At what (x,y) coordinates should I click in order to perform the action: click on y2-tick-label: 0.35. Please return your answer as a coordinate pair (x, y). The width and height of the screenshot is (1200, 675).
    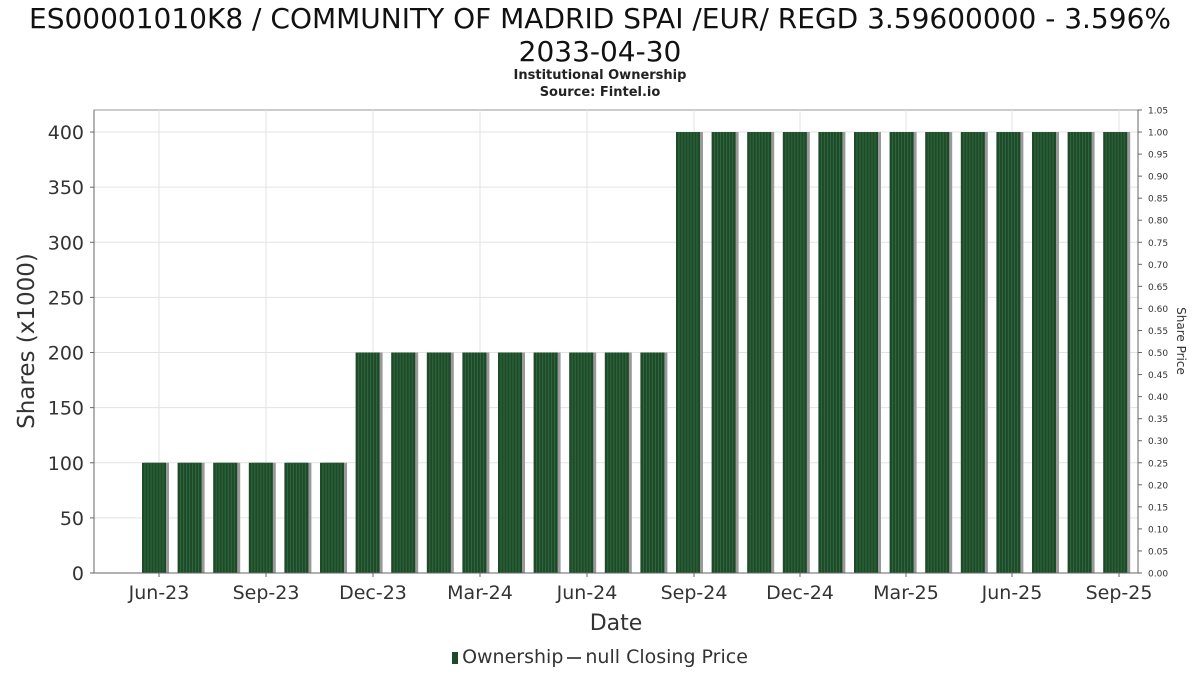
    Looking at the image, I should click on (1158, 420).